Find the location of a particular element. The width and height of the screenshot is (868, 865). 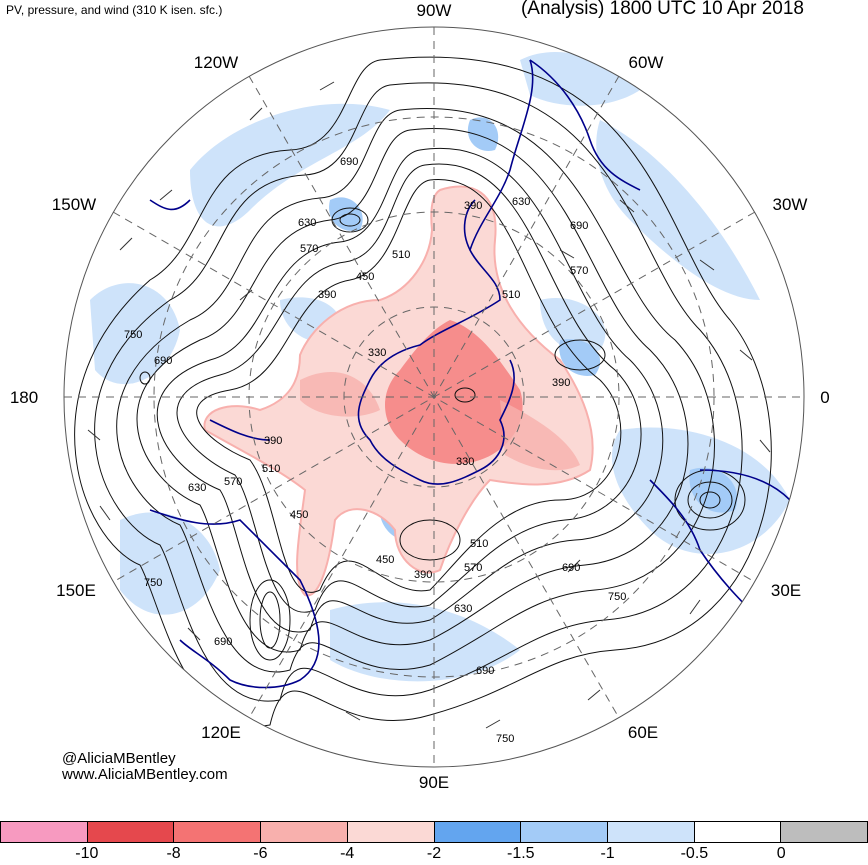

pv-red-arm-east is located at coordinates (540, 435).